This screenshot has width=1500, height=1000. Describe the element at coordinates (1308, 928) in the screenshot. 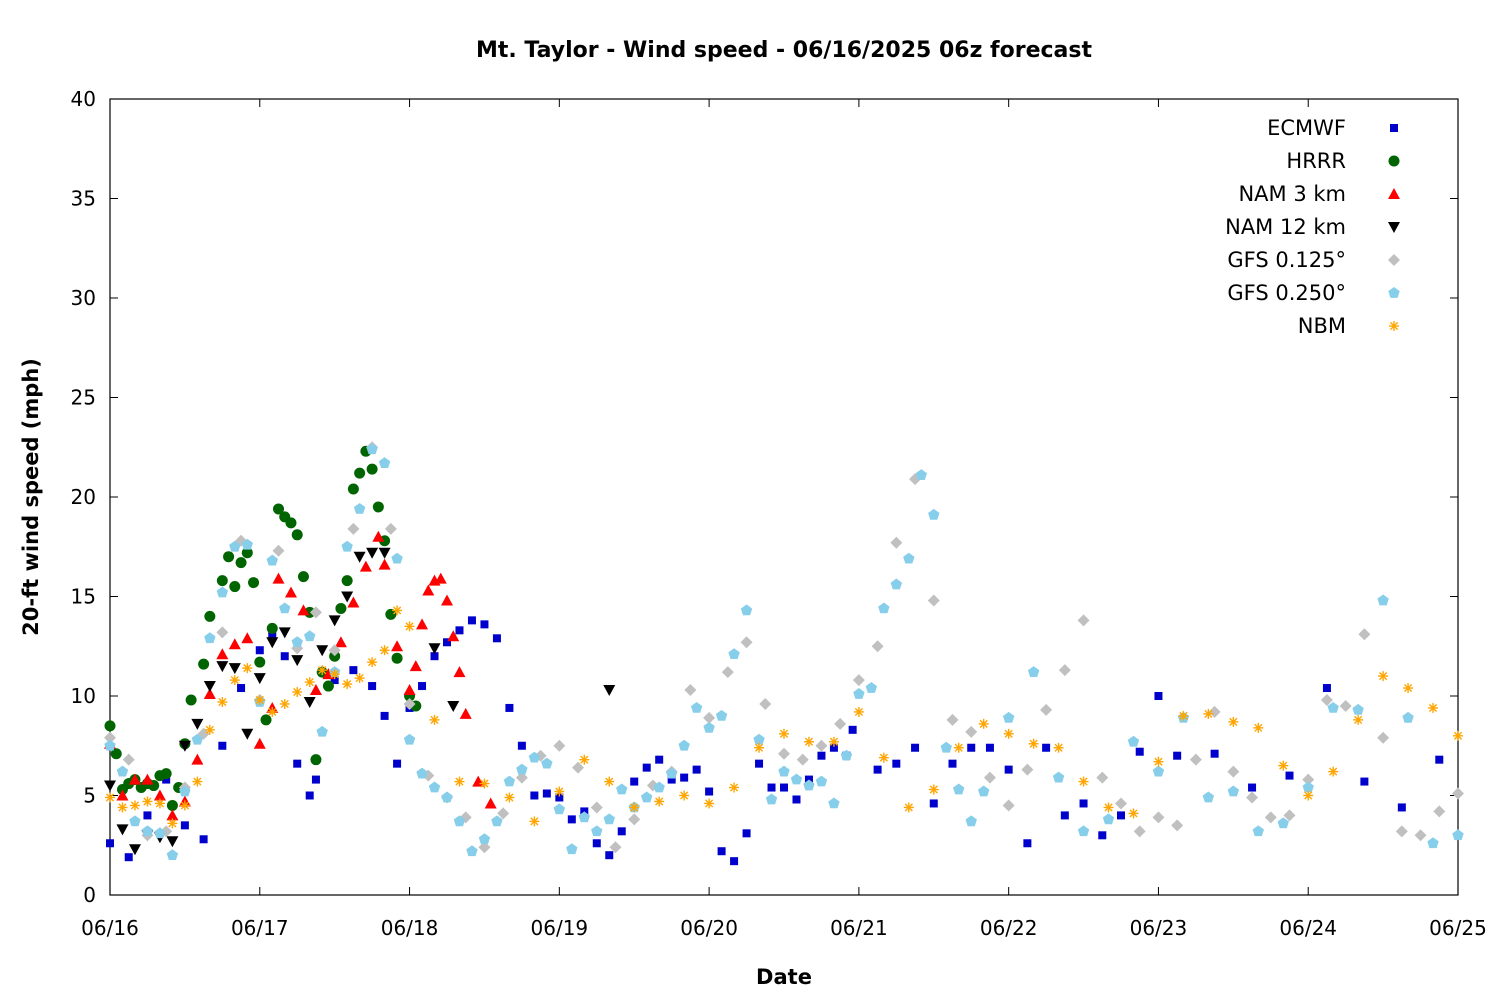

I see `x-tick-label: 06/24` at that location.